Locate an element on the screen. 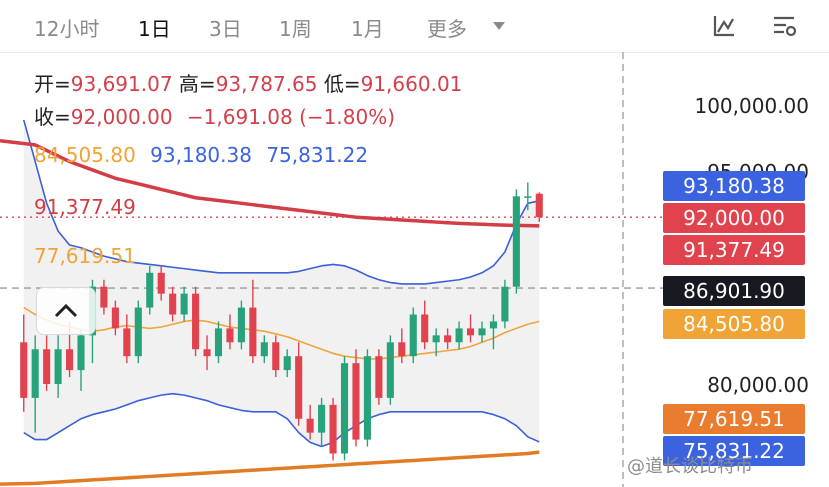 This screenshot has height=487, width=829. tab-12h: 12小时 is located at coordinates (67, 29).